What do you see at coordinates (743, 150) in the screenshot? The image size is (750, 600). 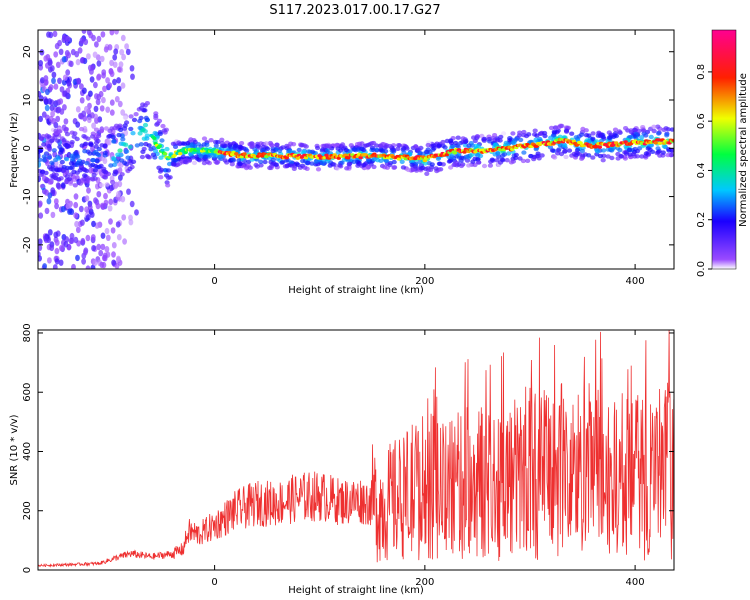 I see `colorbar-label: Normalized spectral amplitude` at bounding box center [743, 150].